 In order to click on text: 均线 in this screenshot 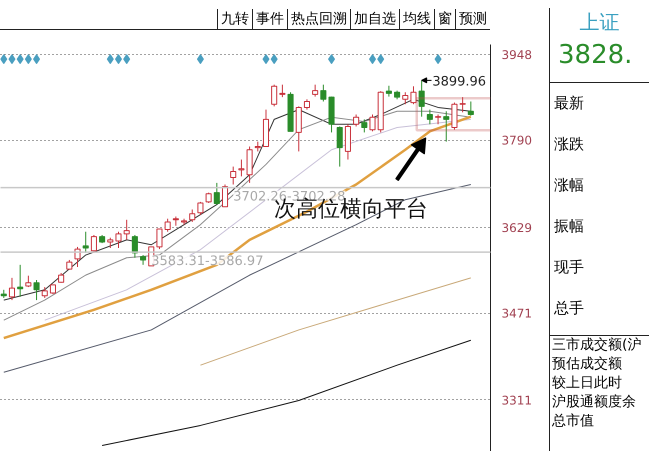, I will do `click(416, 18)`.